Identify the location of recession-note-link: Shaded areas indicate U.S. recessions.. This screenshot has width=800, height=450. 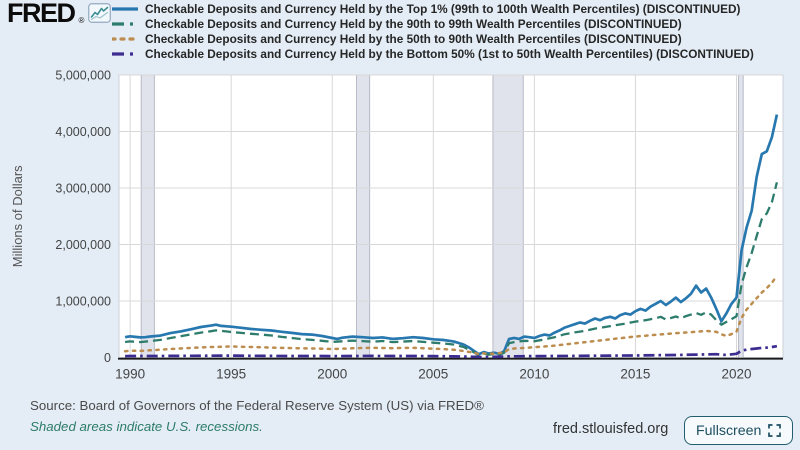
(146, 426).